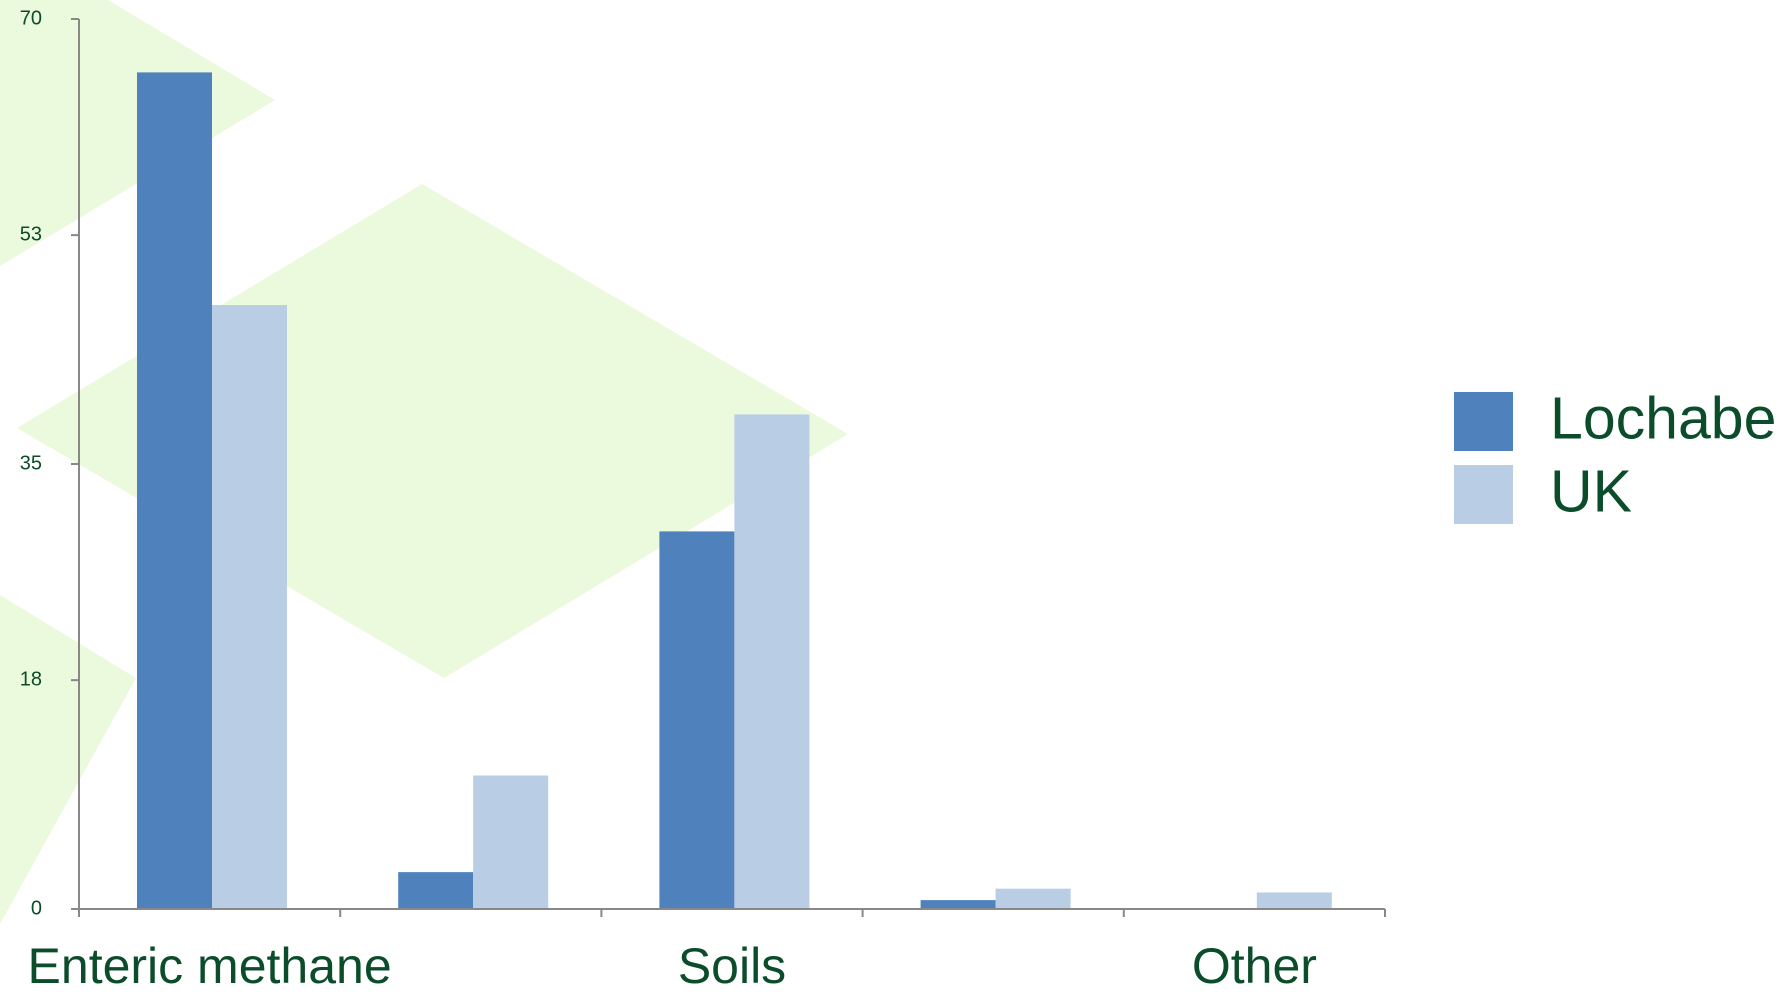 This screenshot has height=995, width=1777. Describe the element at coordinates (31, 679) in the screenshot. I see `y-tick-label: 18` at that location.